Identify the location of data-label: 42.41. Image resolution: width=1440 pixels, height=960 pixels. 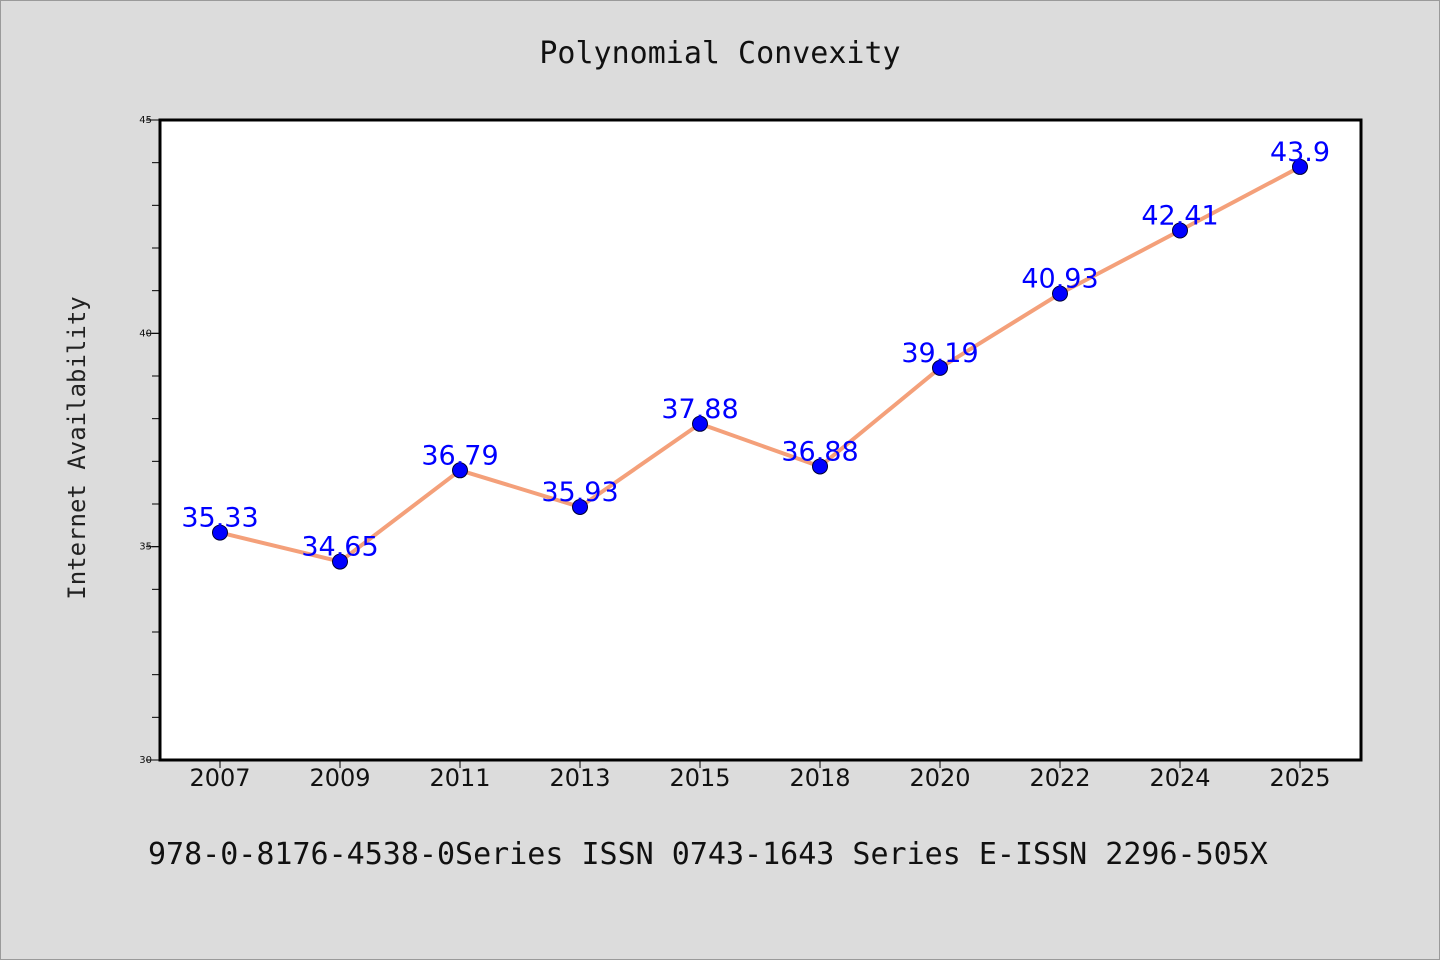
(1179, 216).